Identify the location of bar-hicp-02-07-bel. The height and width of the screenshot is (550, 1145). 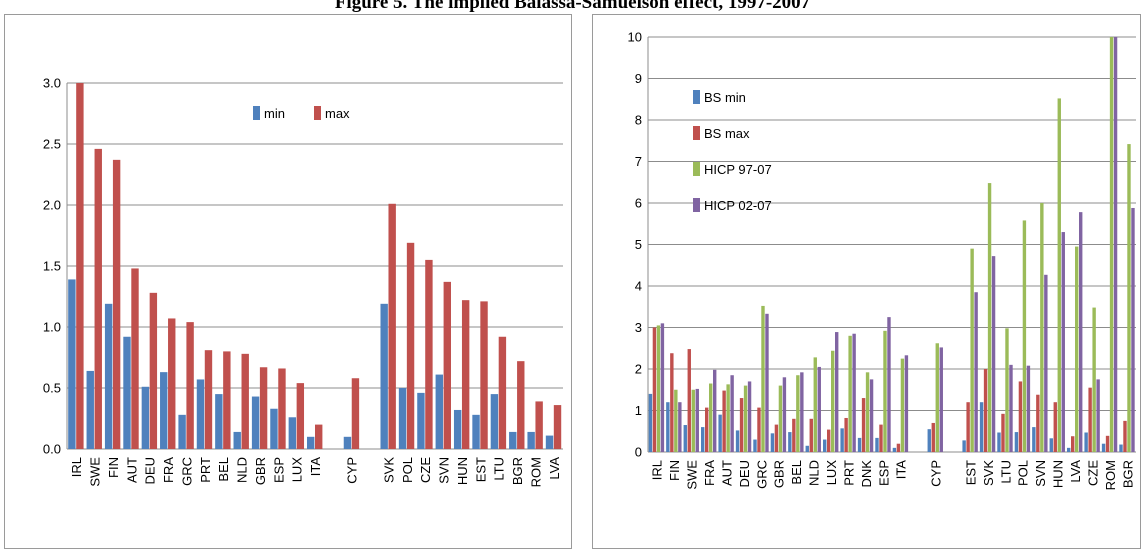
(802, 412).